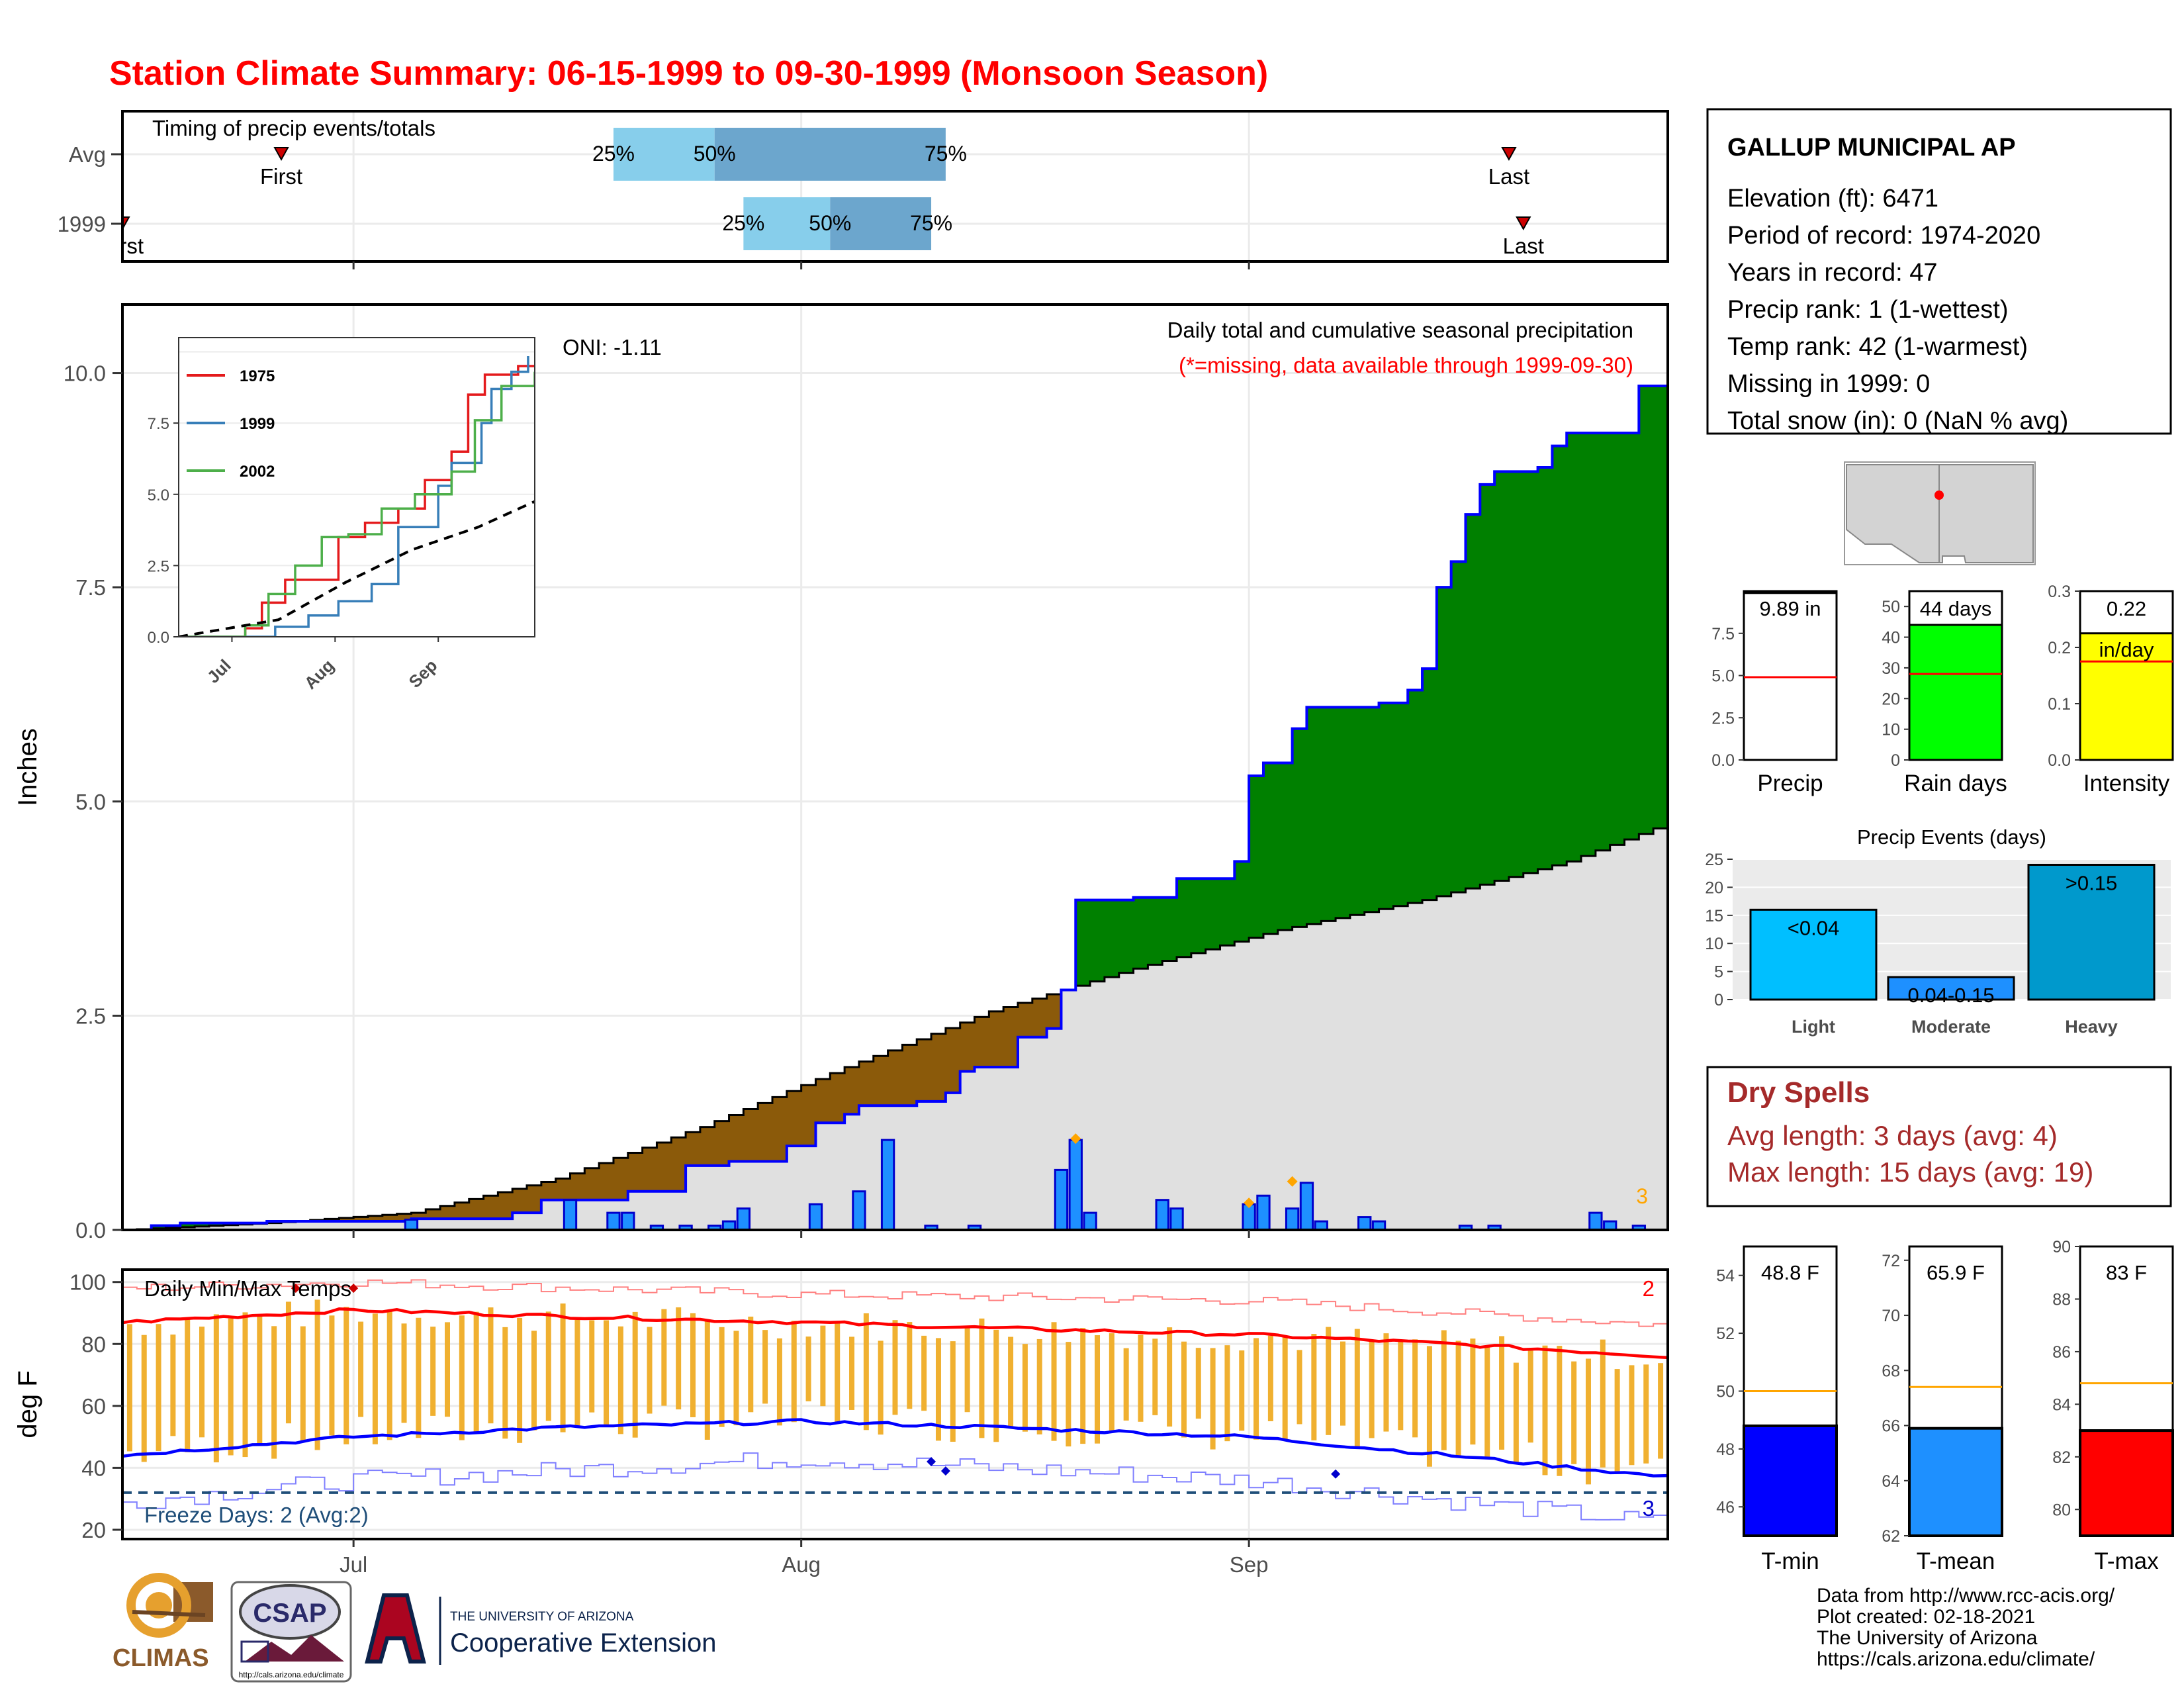 The width and height of the screenshot is (2184, 1688). I want to click on summary-y-tick-label: 20, so click(1891, 699).